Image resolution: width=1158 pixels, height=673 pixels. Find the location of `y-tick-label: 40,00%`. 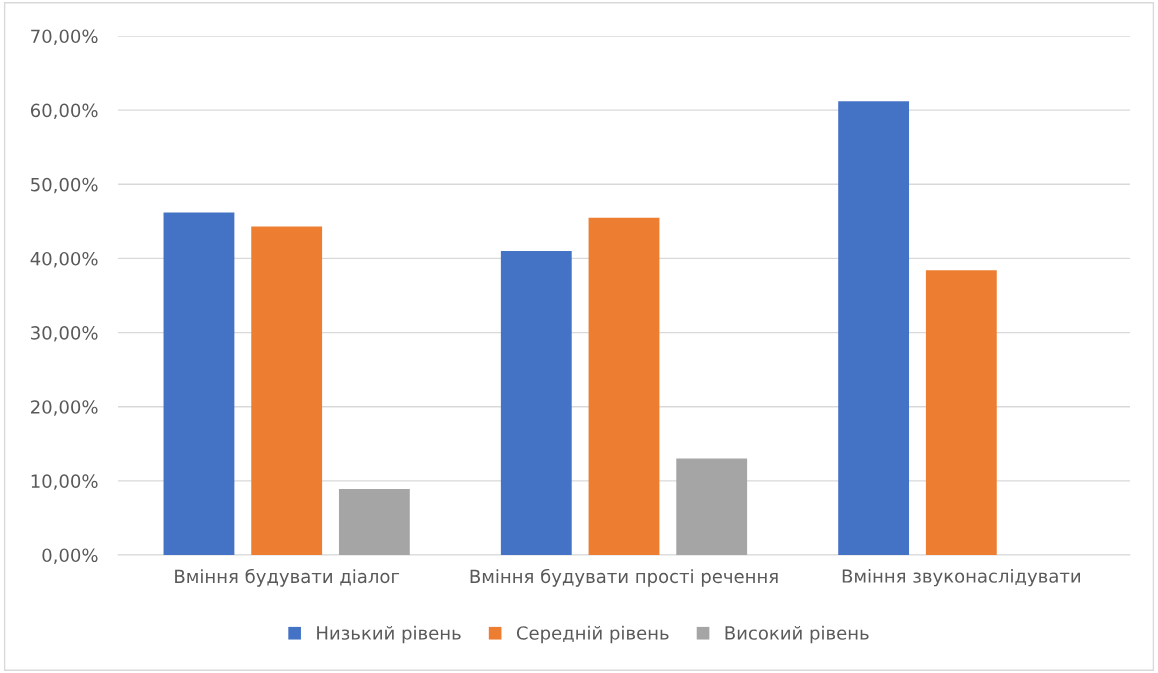

y-tick-label: 40,00% is located at coordinates (64, 259).